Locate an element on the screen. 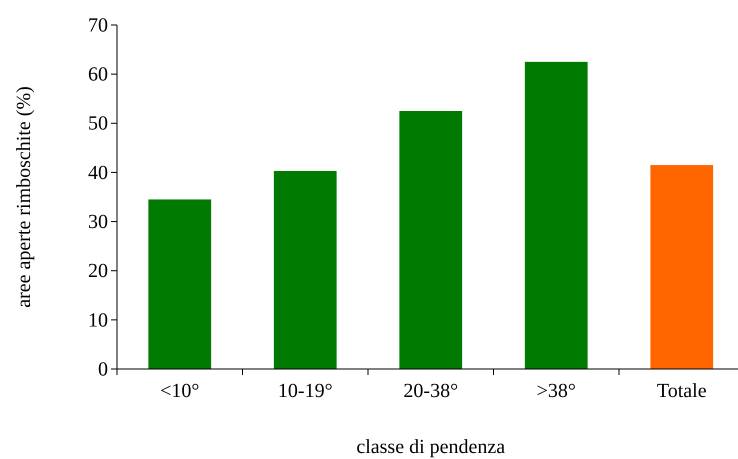  y-tick-label: 40 is located at coordinates (98, 173).